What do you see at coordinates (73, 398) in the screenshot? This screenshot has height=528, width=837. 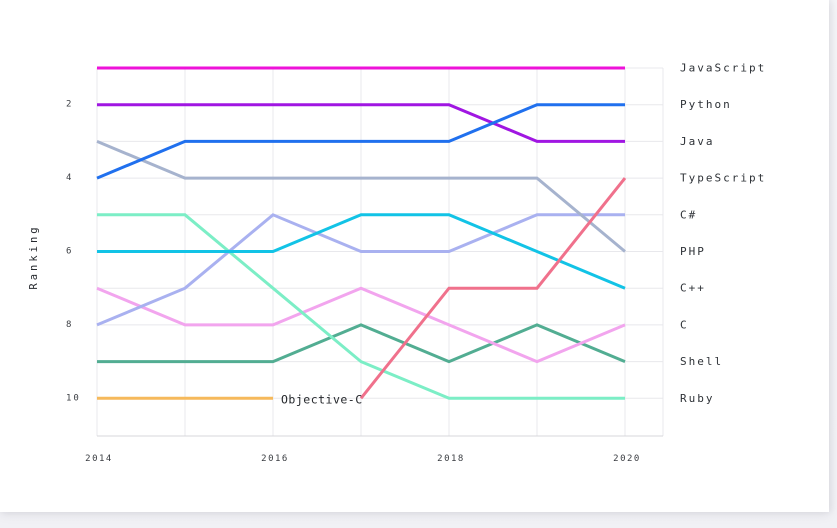 I see `y-tick-label-10: 10` at bounding box center [73, 398].